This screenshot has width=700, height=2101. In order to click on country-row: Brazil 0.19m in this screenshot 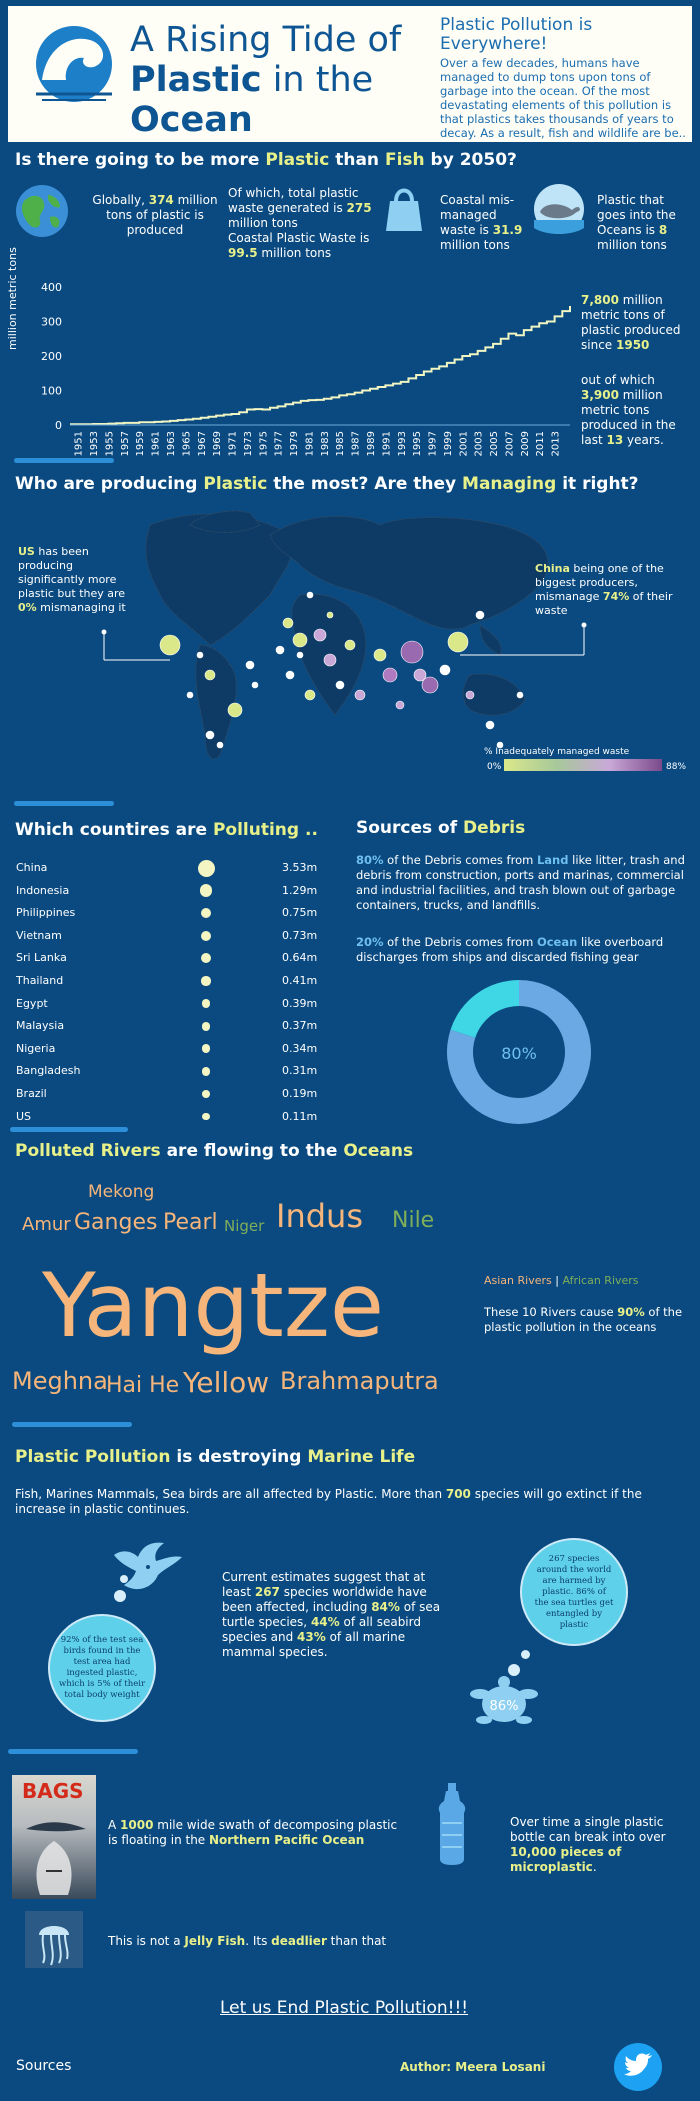, I will do `click(181, 1094)`.